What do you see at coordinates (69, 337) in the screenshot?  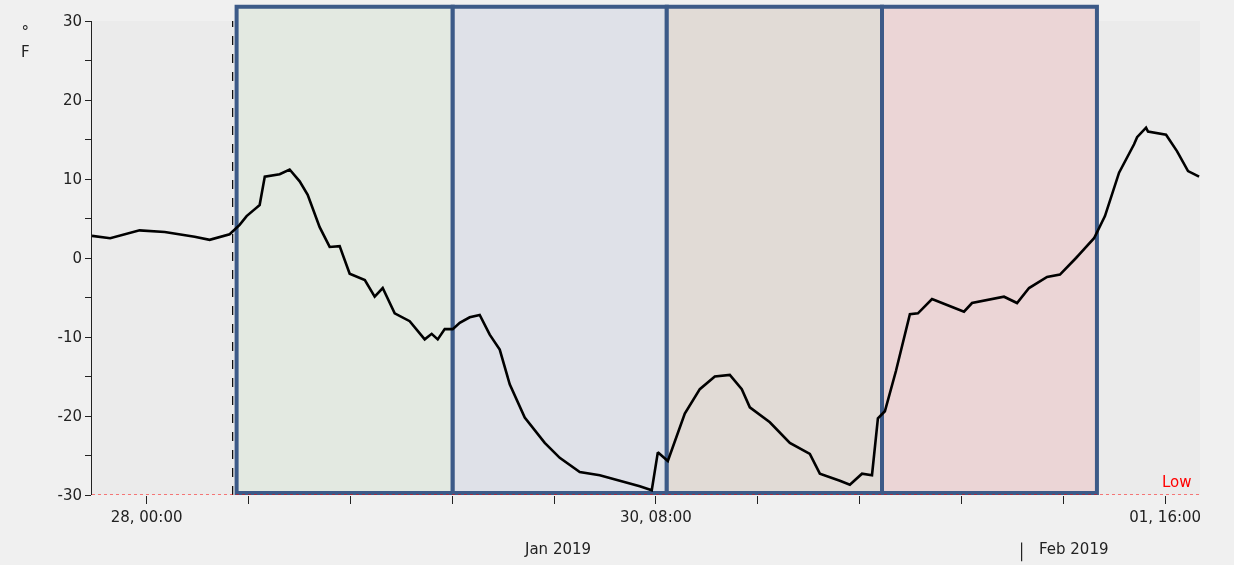 I see `y-tick-label: -10` at bounding box center [69, 337].